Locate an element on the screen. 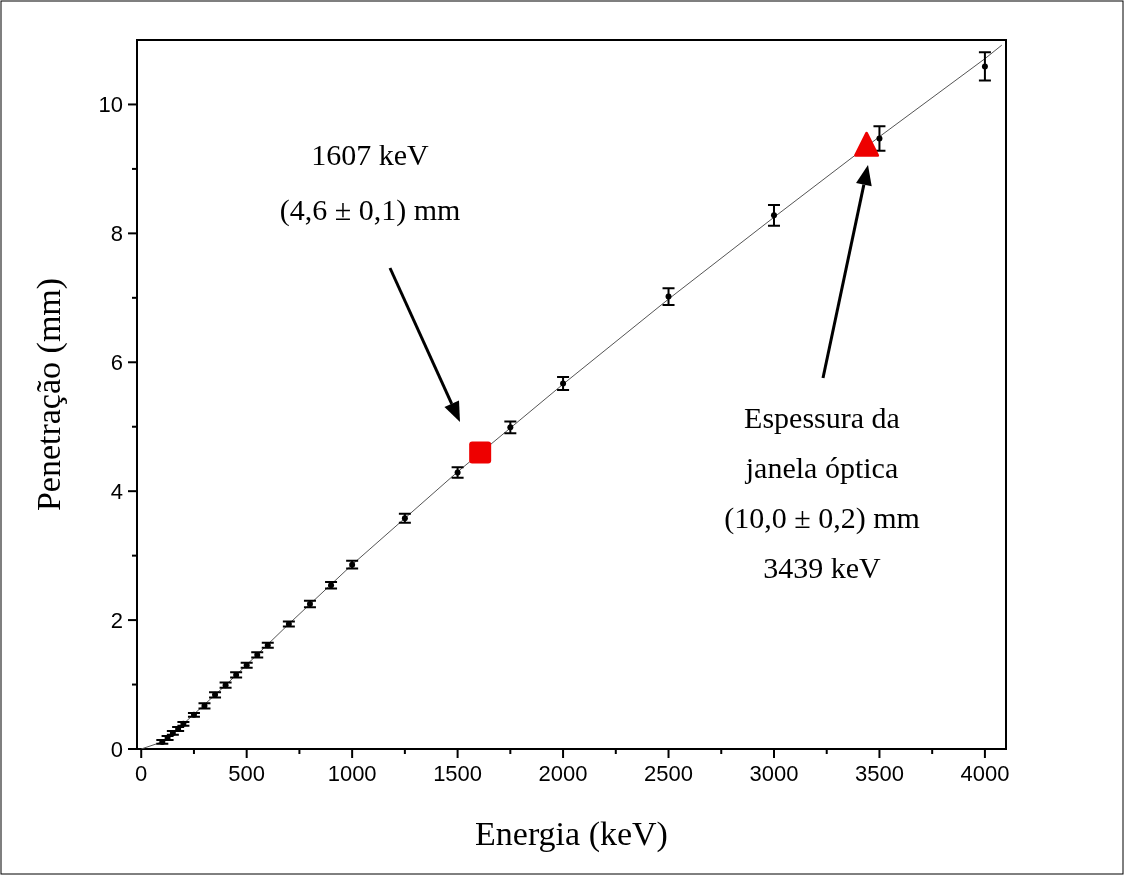 The width and height of the screenshot is (1124, 875). x-axis-title: Energia (keV) is located at coordinates (571, 834).